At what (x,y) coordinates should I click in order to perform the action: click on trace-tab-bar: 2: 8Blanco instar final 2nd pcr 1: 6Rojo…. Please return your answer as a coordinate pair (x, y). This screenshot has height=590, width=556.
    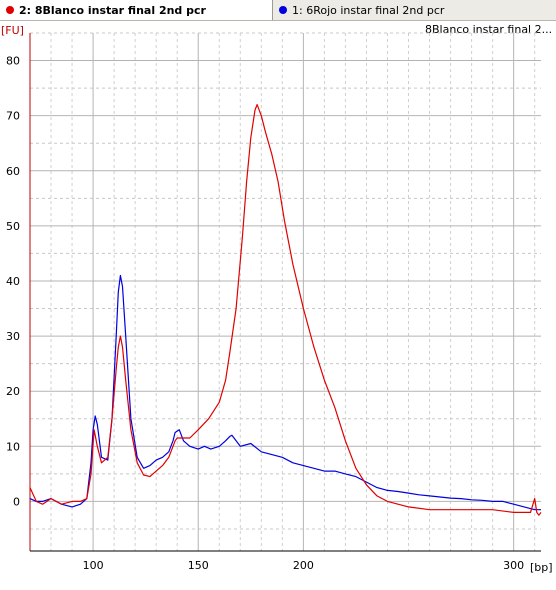
    Looking at the image, I should click on (278, 10).